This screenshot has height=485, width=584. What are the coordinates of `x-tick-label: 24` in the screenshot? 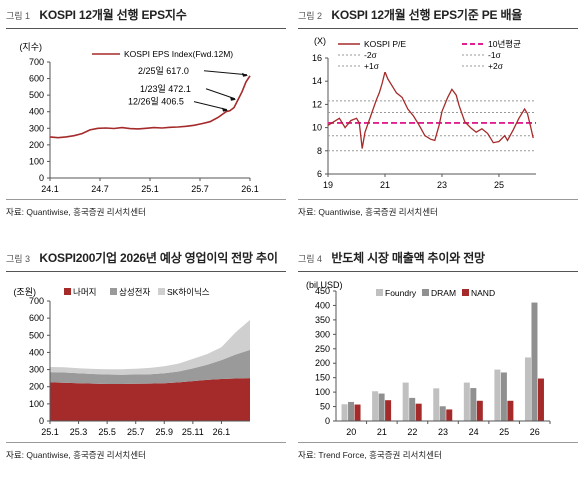 It's located at (474, 432).